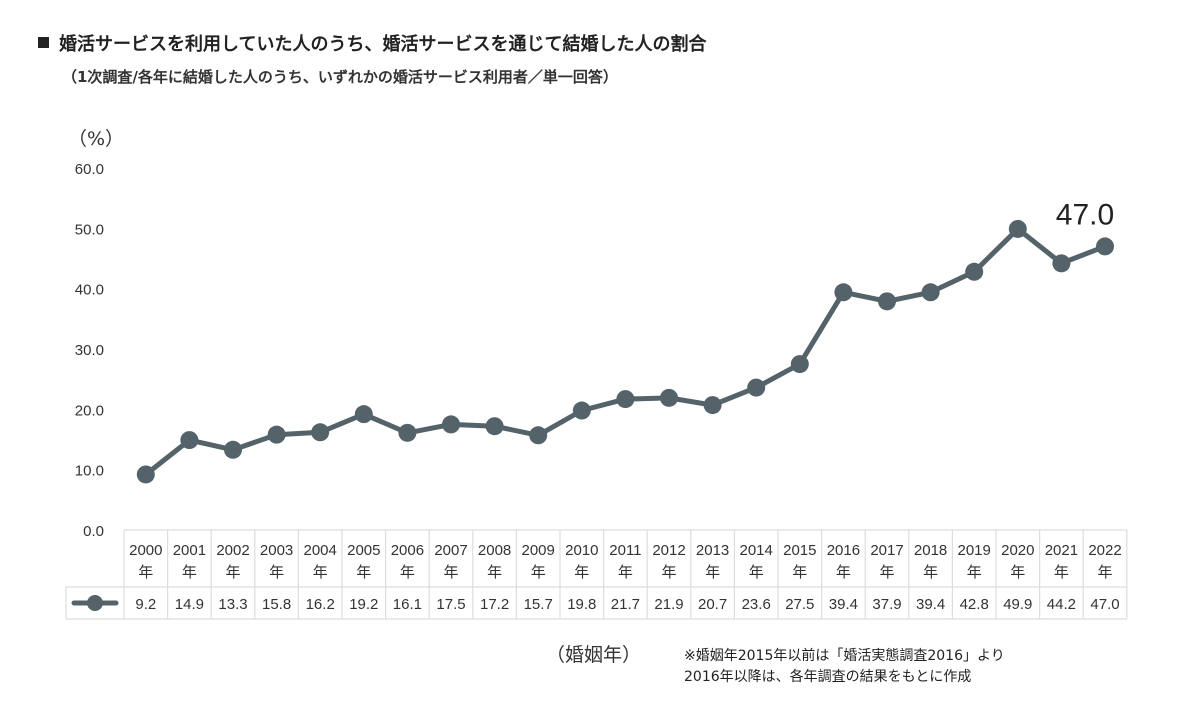  I want to click on x-axis-label: （婚姻年）, so click(594, 655).